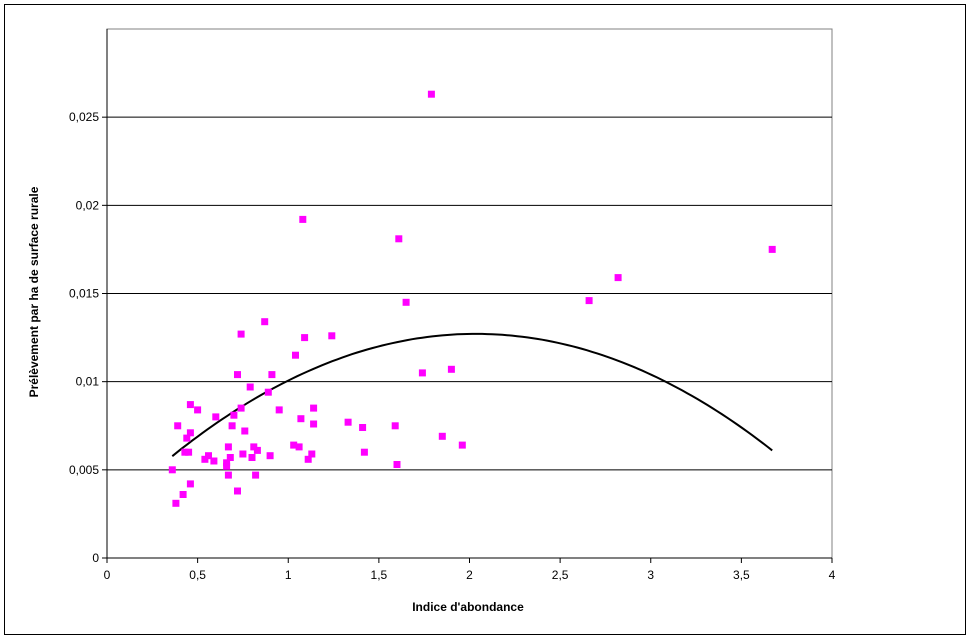 The width and height of the screenshot is (970, 639). I want to click on trend-curve, so click(472, 394).